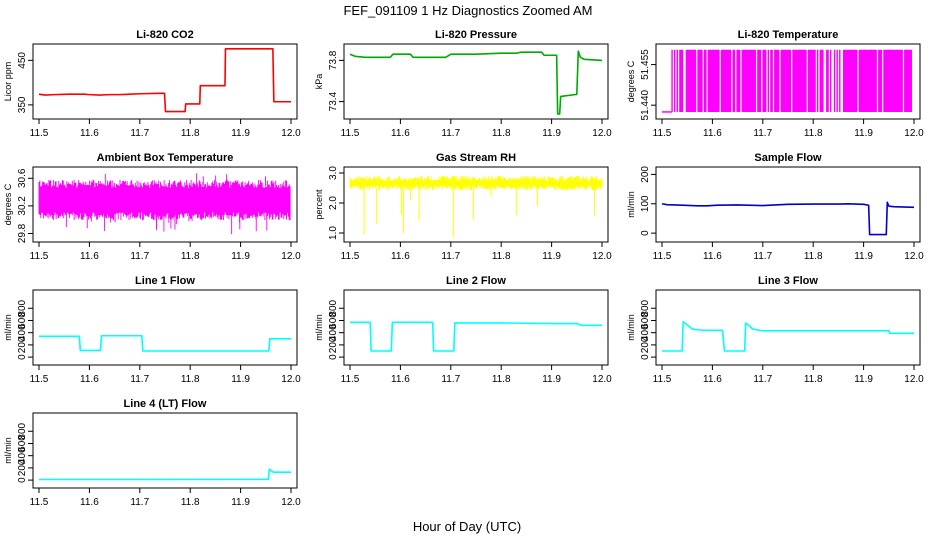  I want to click on panel-title: Sample Flow, so click(788, 158).